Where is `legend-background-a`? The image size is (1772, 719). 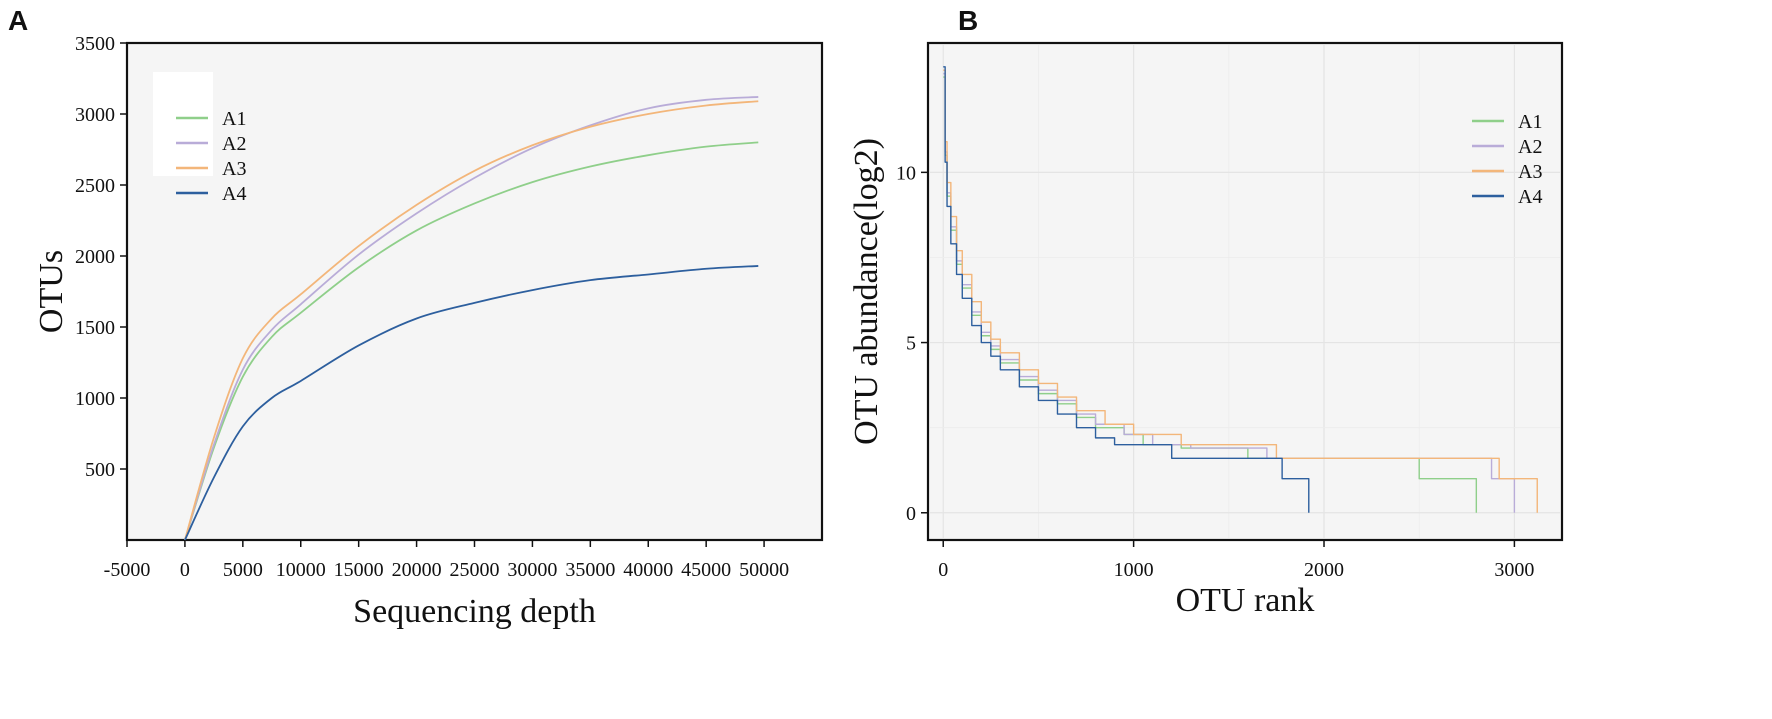 legend-background-a is located at coordinates (183, 124).